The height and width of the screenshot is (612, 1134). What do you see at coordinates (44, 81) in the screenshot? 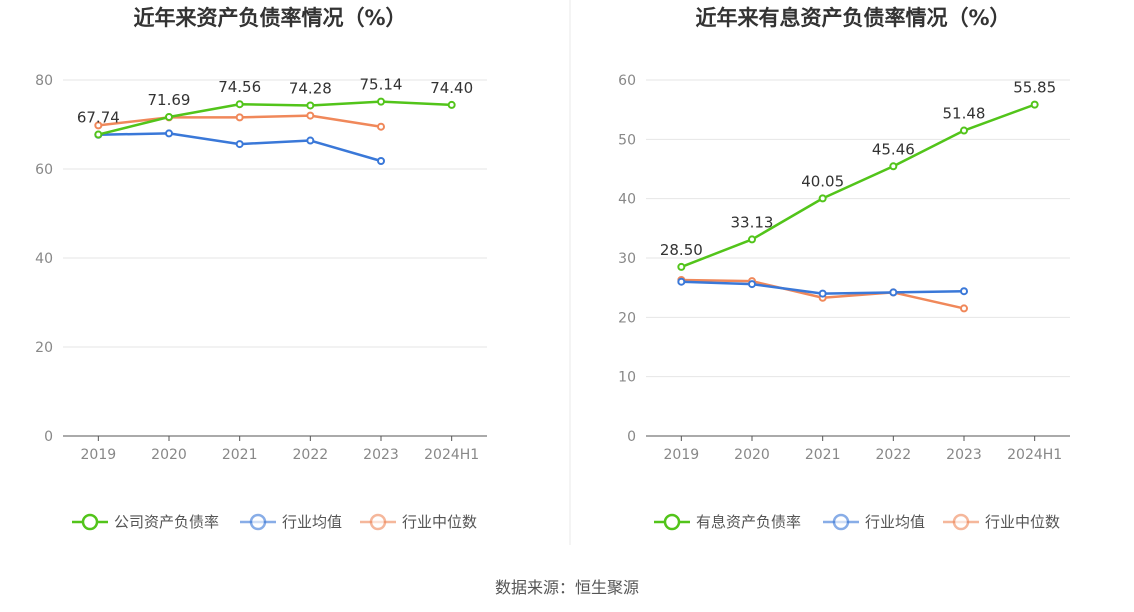
I see `y-tick-label: 80` at bounding box center [44, 81].